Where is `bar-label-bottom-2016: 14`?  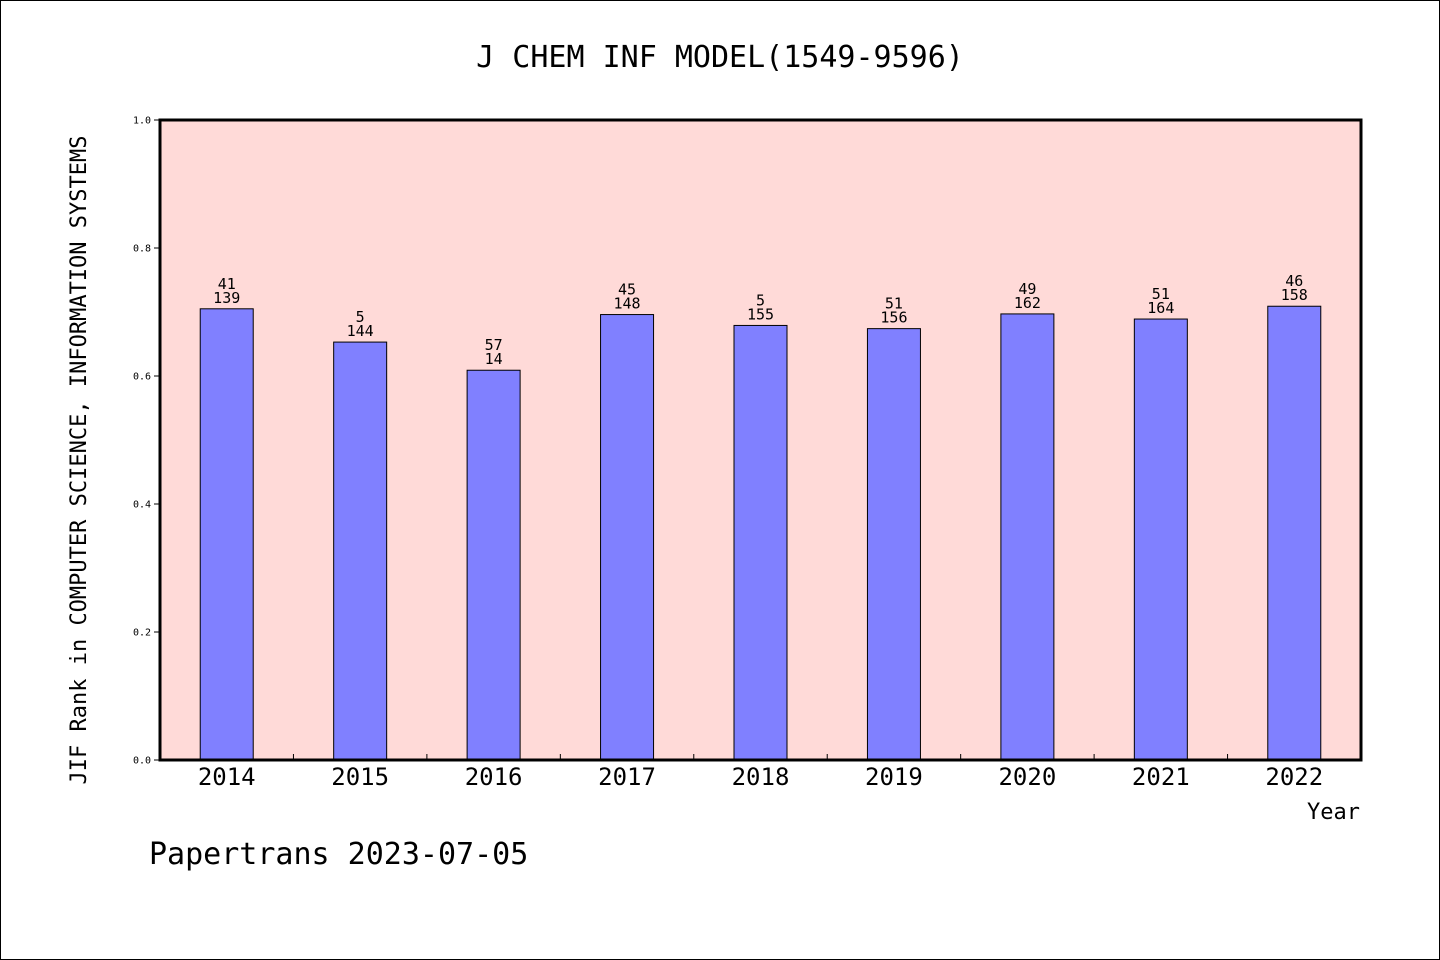 bar-label-bottom-2016: 14 is located at coordinates (494, 359).